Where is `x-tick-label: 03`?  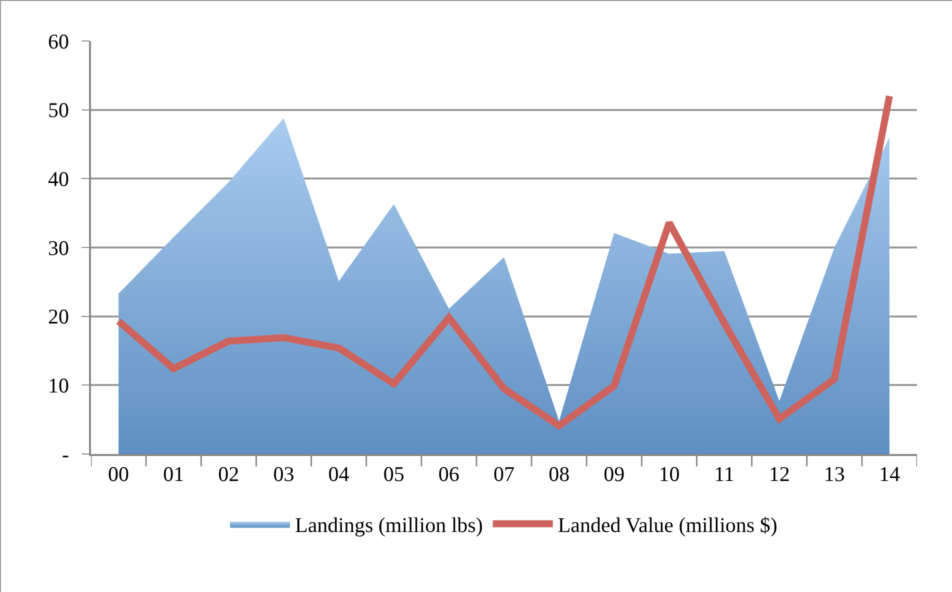
x-tick-label: 03 is located at coordinates (283, 474).